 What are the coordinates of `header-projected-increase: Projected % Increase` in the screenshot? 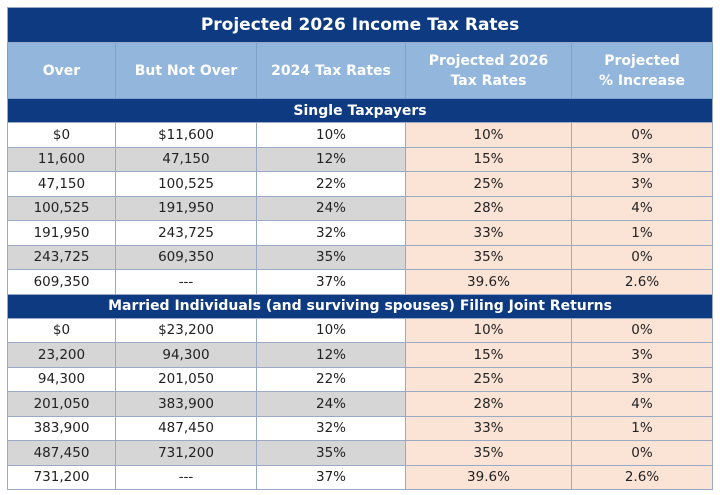 It's located at (642, 70).